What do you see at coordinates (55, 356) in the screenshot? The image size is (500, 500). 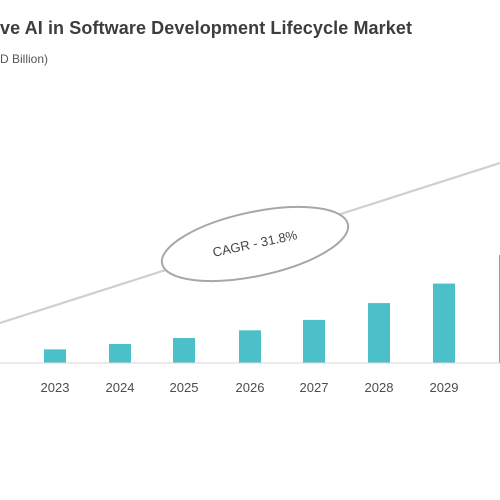 I see `bar-2023` at bounding box center [55, 356].